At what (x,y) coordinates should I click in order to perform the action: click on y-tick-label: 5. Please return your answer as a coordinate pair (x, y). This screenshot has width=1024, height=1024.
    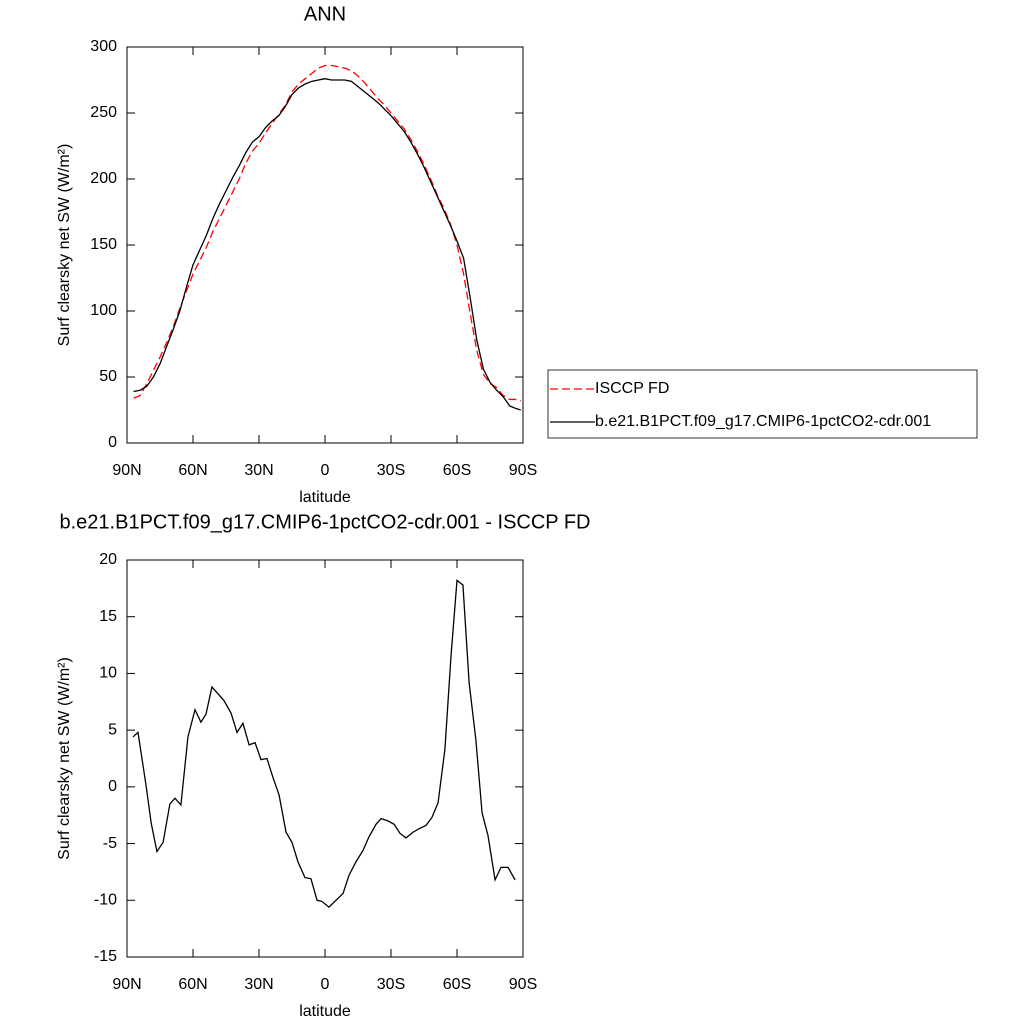
    Looking at the image, I should click on (112, 729).